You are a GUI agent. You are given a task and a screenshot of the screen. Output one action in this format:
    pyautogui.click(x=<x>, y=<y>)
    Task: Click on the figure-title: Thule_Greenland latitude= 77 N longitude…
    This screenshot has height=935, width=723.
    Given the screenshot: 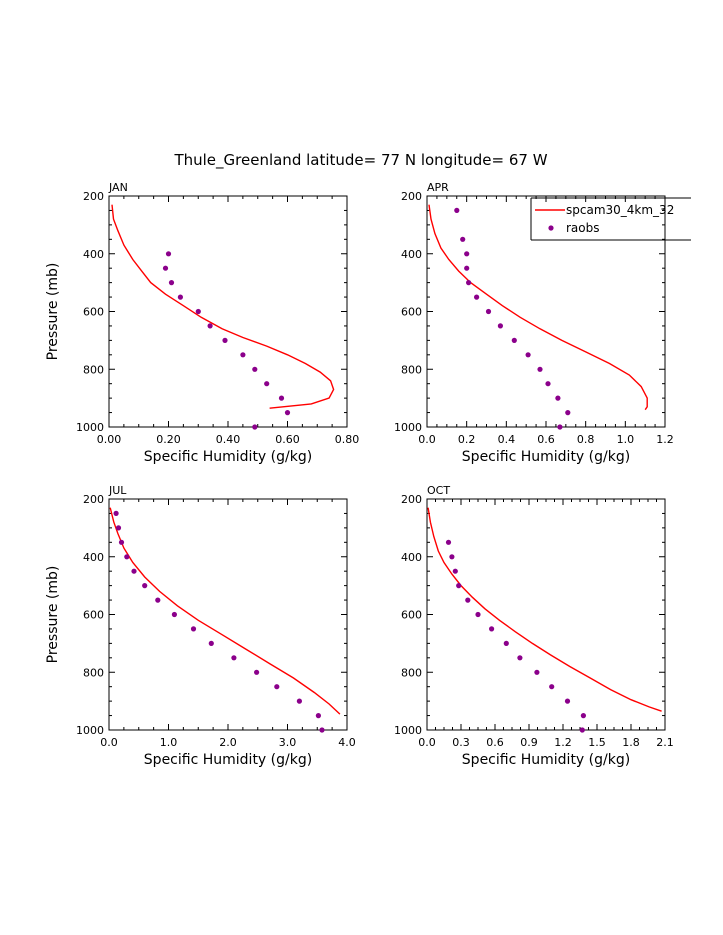 What is the action you would take?
    pyautogui.click(x=360, y=160)
    